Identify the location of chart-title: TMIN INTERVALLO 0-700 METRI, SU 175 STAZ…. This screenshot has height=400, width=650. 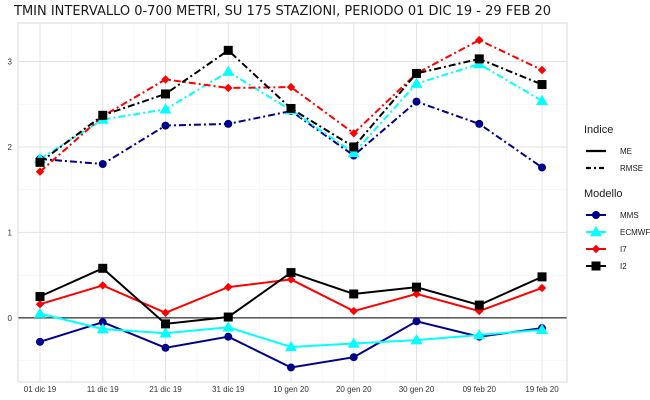
(282, 11).